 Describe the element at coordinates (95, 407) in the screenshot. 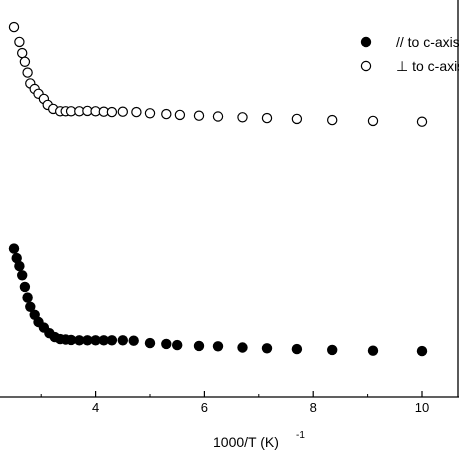

I see `x-tick-label: 4` at that location.